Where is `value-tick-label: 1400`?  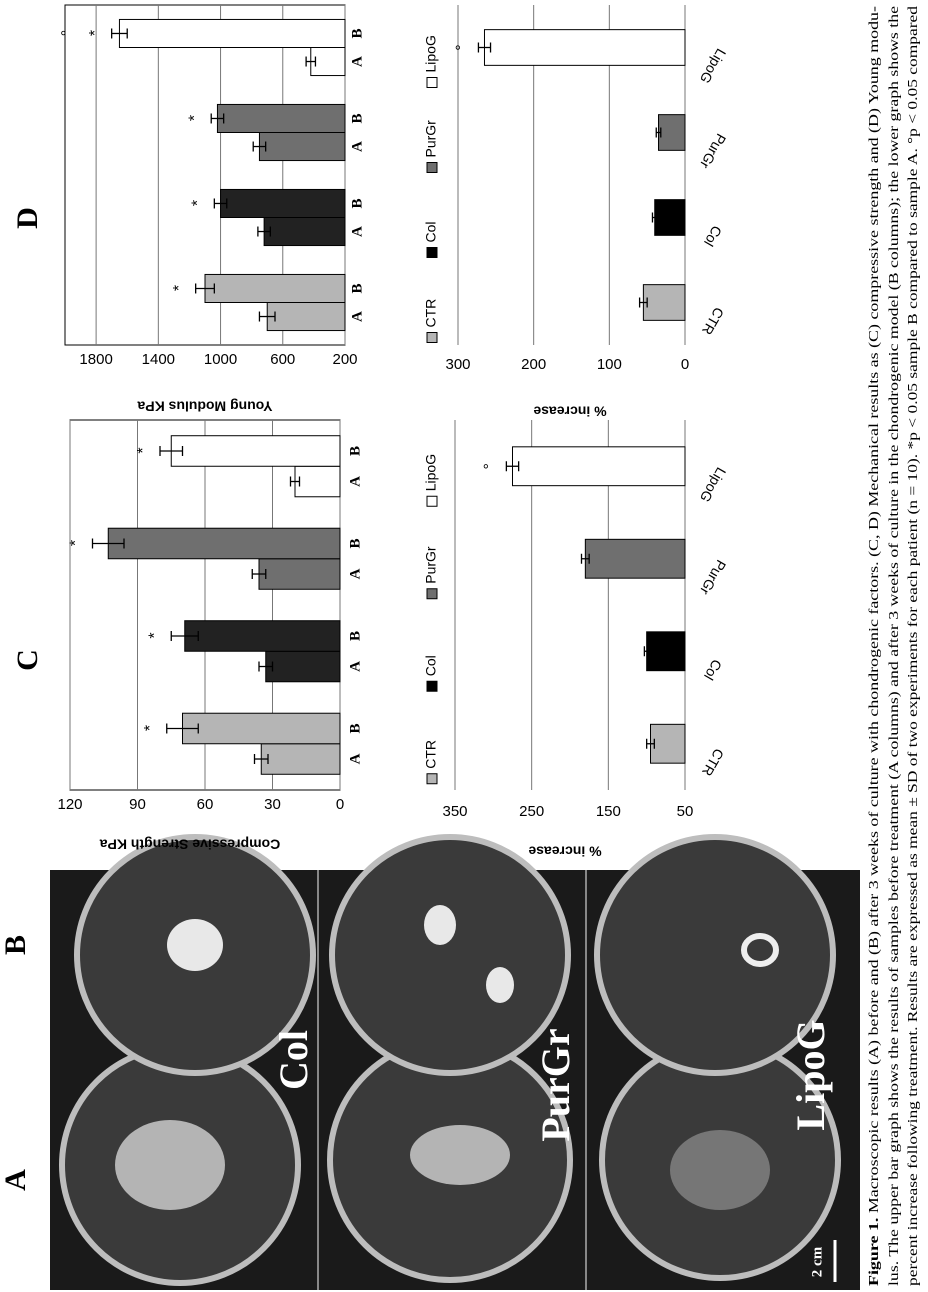 value-tick-label: 1400 is located at coordinates (158, 359).